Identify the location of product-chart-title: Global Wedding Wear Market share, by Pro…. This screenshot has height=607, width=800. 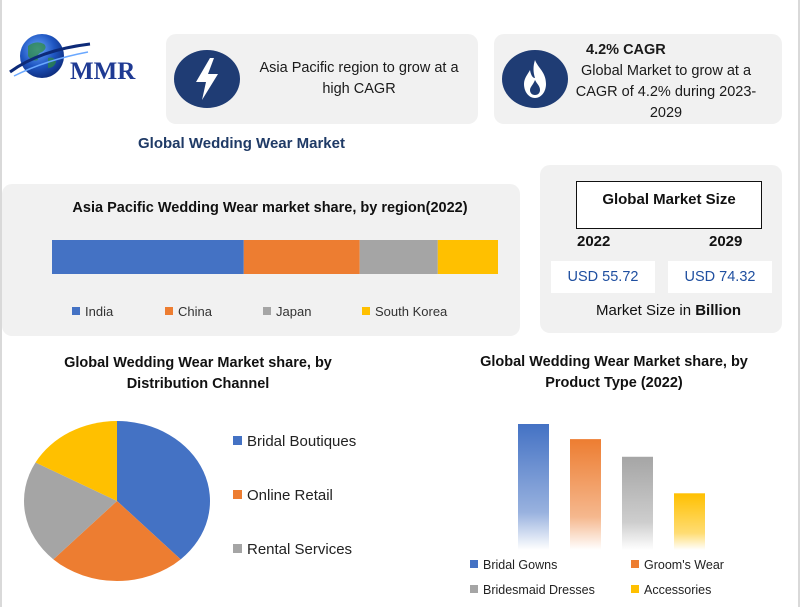
(614, 372).